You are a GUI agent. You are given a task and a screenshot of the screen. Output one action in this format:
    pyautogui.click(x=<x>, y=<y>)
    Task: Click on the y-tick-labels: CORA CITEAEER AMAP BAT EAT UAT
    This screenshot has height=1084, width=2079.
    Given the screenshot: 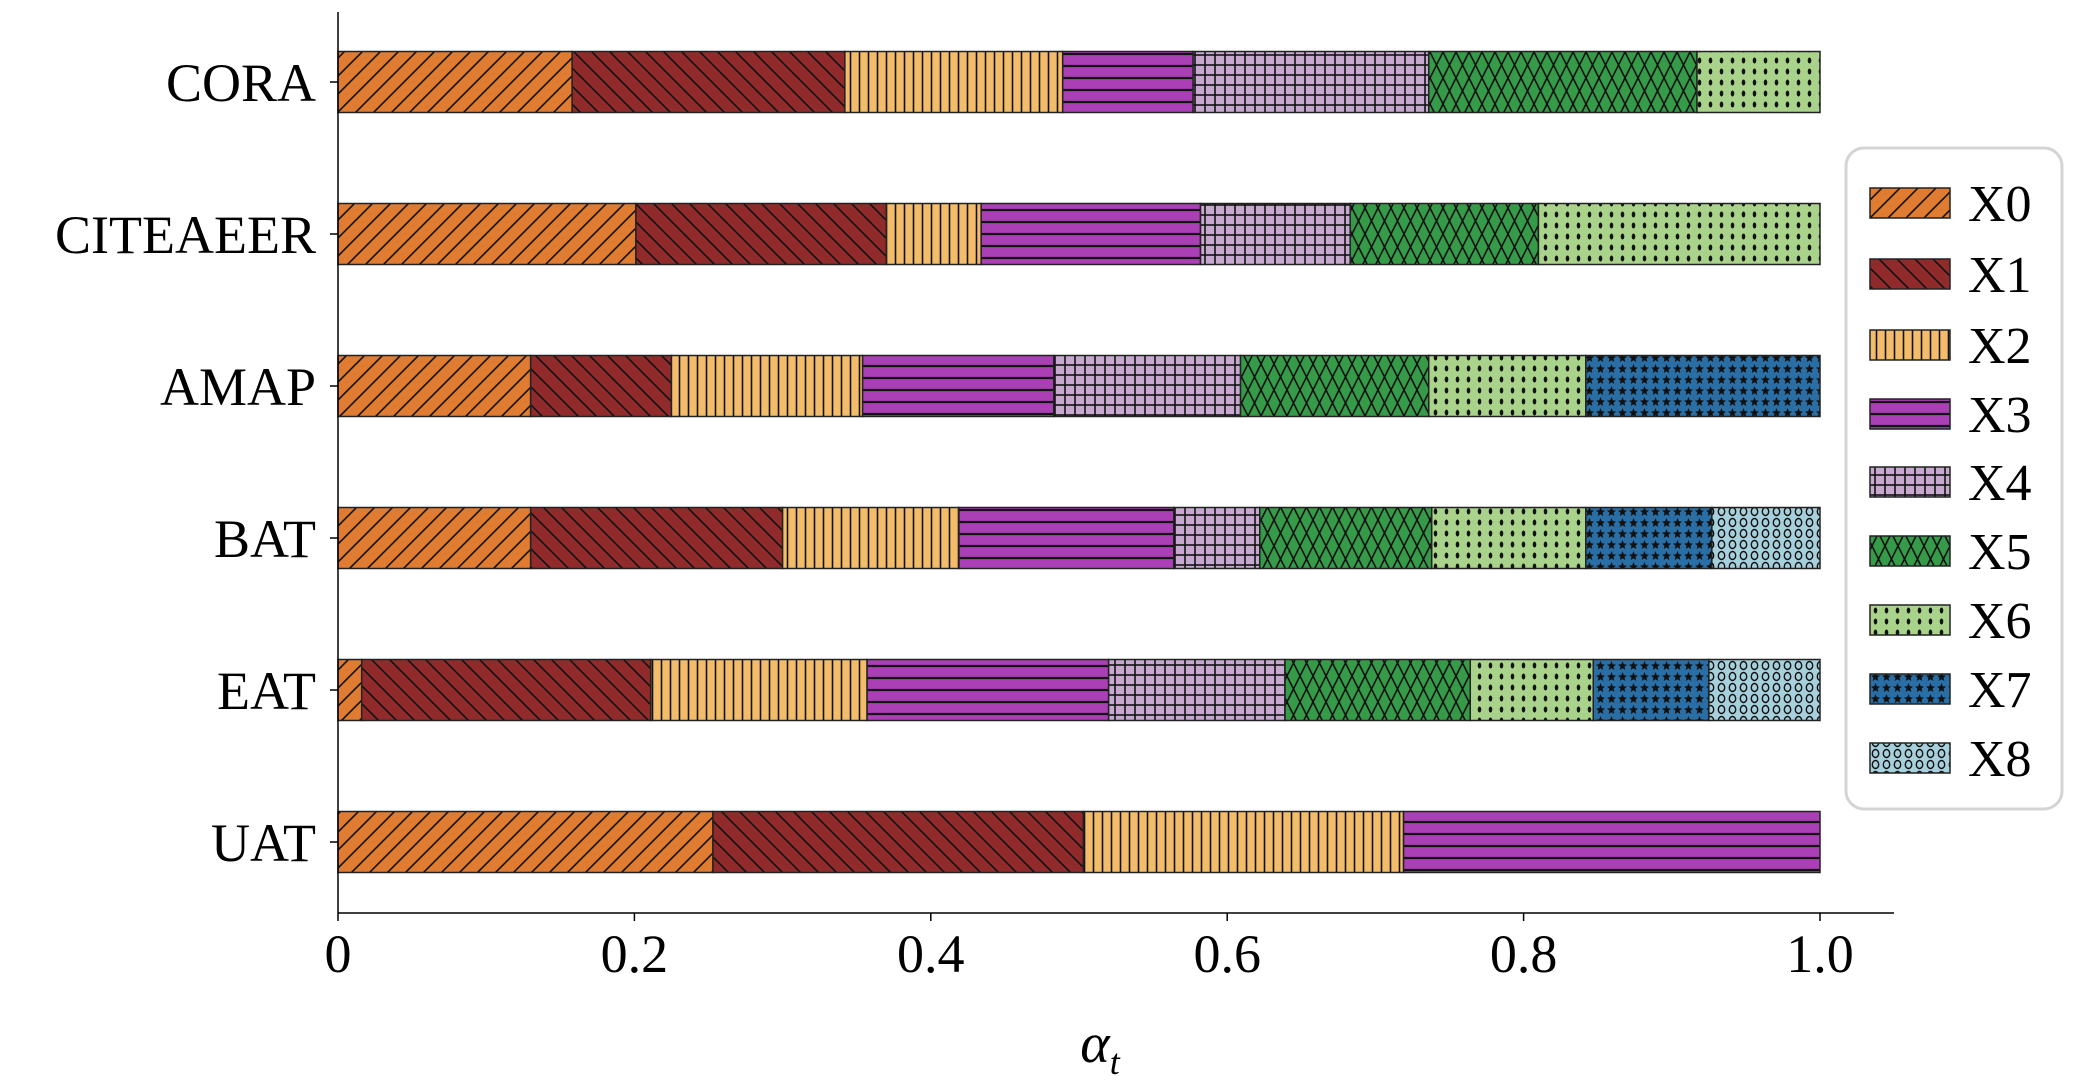 What is the action you would take?
    pyautogui.click(x=196, y=463)
    